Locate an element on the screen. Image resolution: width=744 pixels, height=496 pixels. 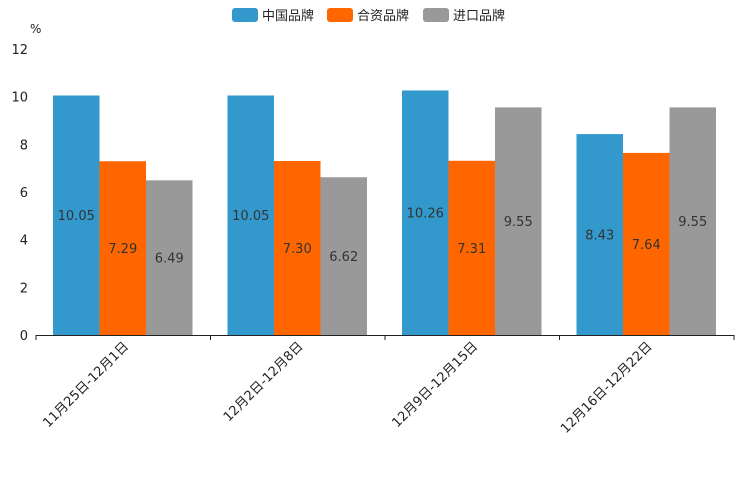
data-label: 6.62 is located at coordinates (343, 257).